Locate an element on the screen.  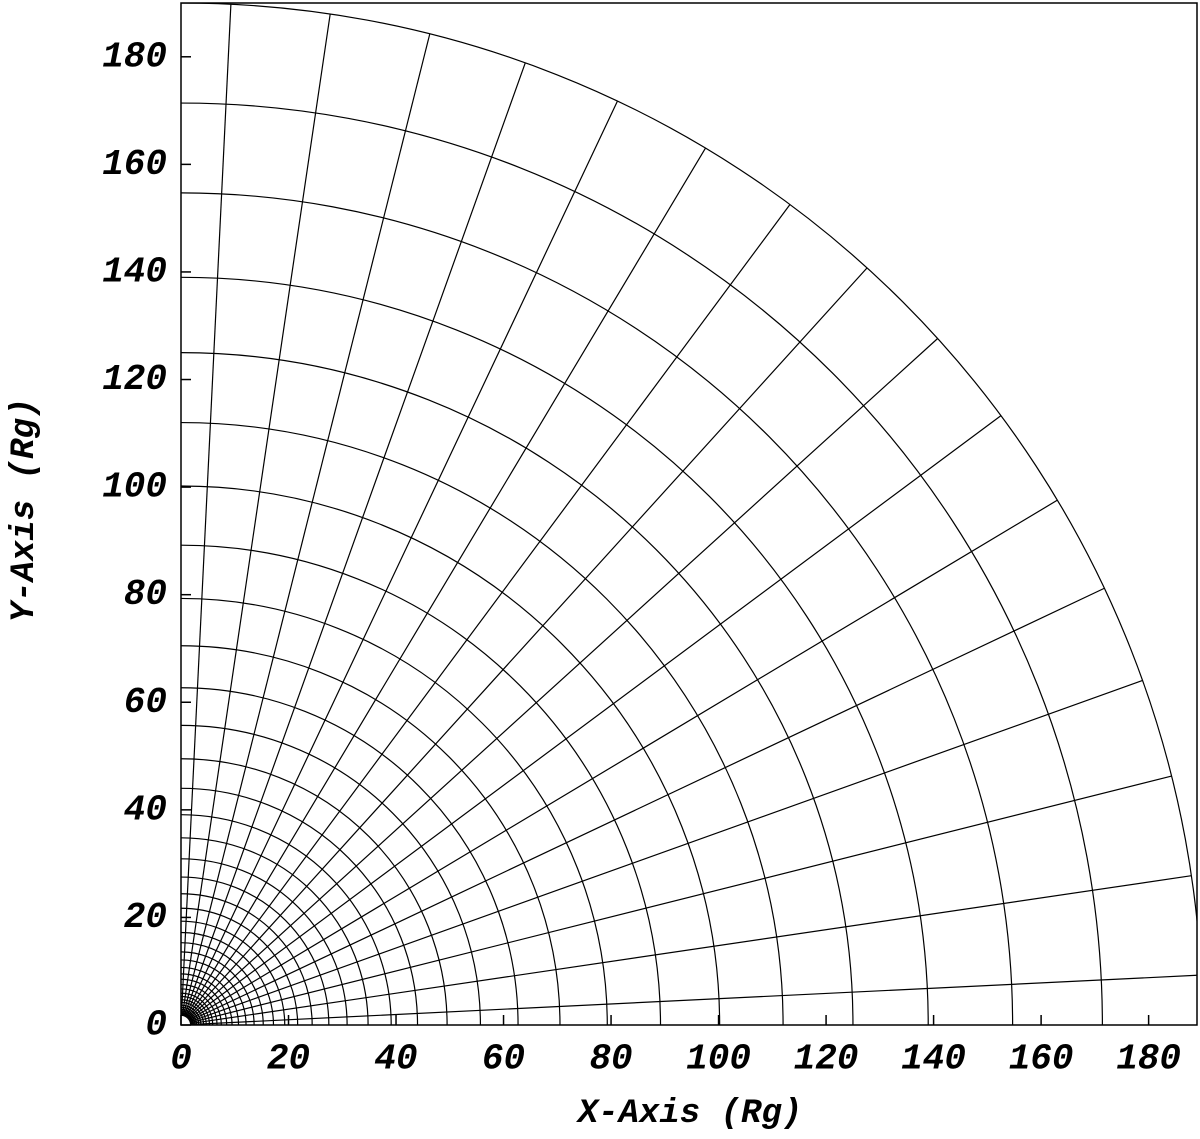
y-tick-label: 40 is located at coordinates (145, 809).